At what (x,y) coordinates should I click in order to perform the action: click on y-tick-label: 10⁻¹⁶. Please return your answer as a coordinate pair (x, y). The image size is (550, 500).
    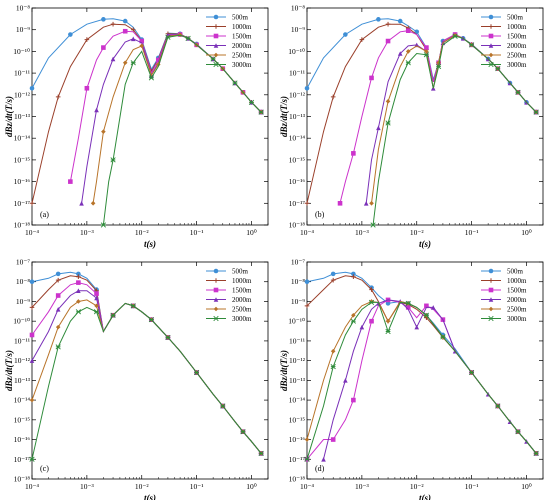
    Looking at the image, I should click on (297, 181).